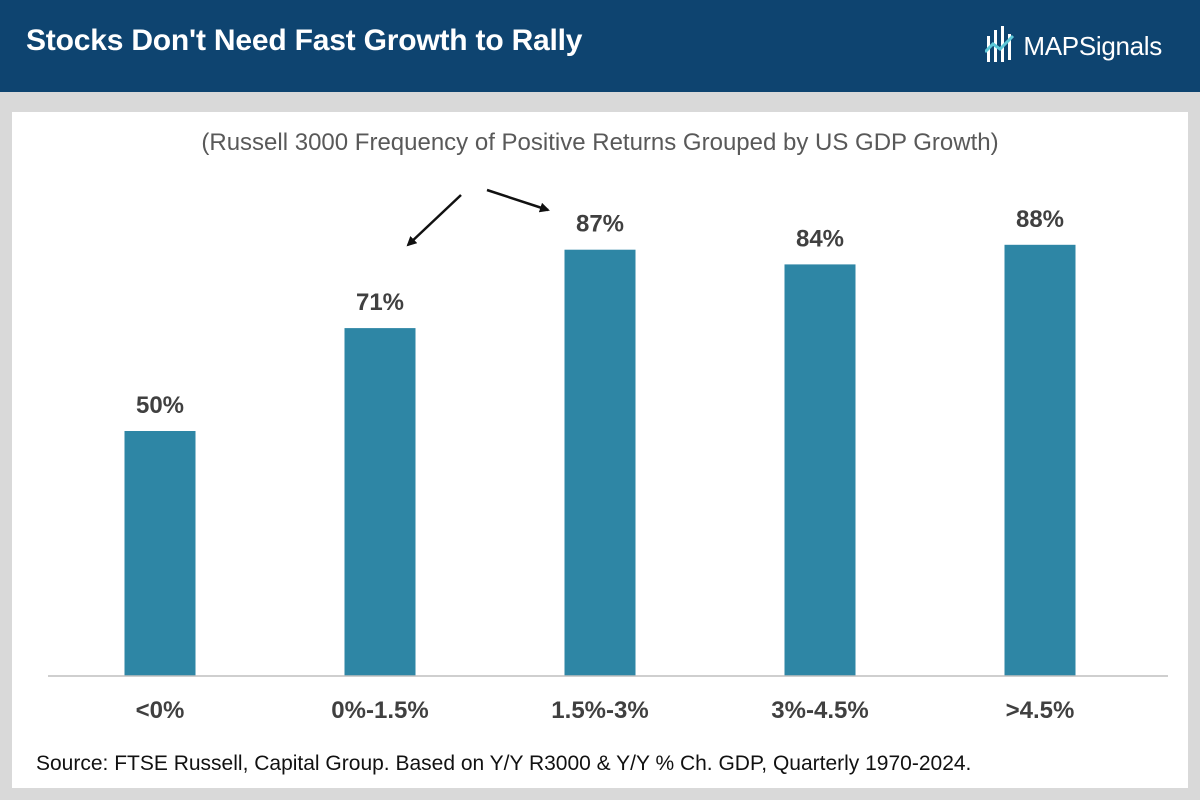 Image resolution: width=1200 pixels, height=800 pixels. What do you see at coordinates (1040, 710) in the screenshot?
I see `x-tick-label-4: >4.5%` at bounding box center [1040, 710].